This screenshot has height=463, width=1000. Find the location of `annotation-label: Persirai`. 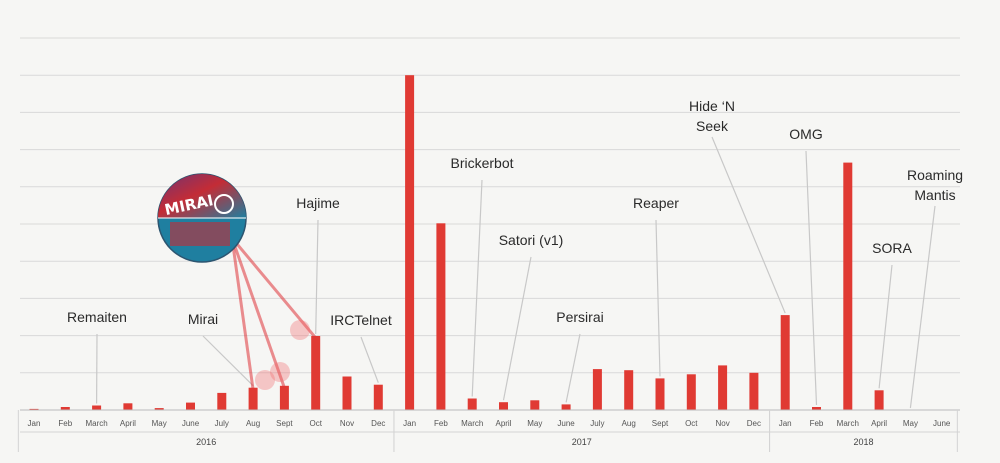

annotation-label: Persirai is located at coordinates (579, 317).